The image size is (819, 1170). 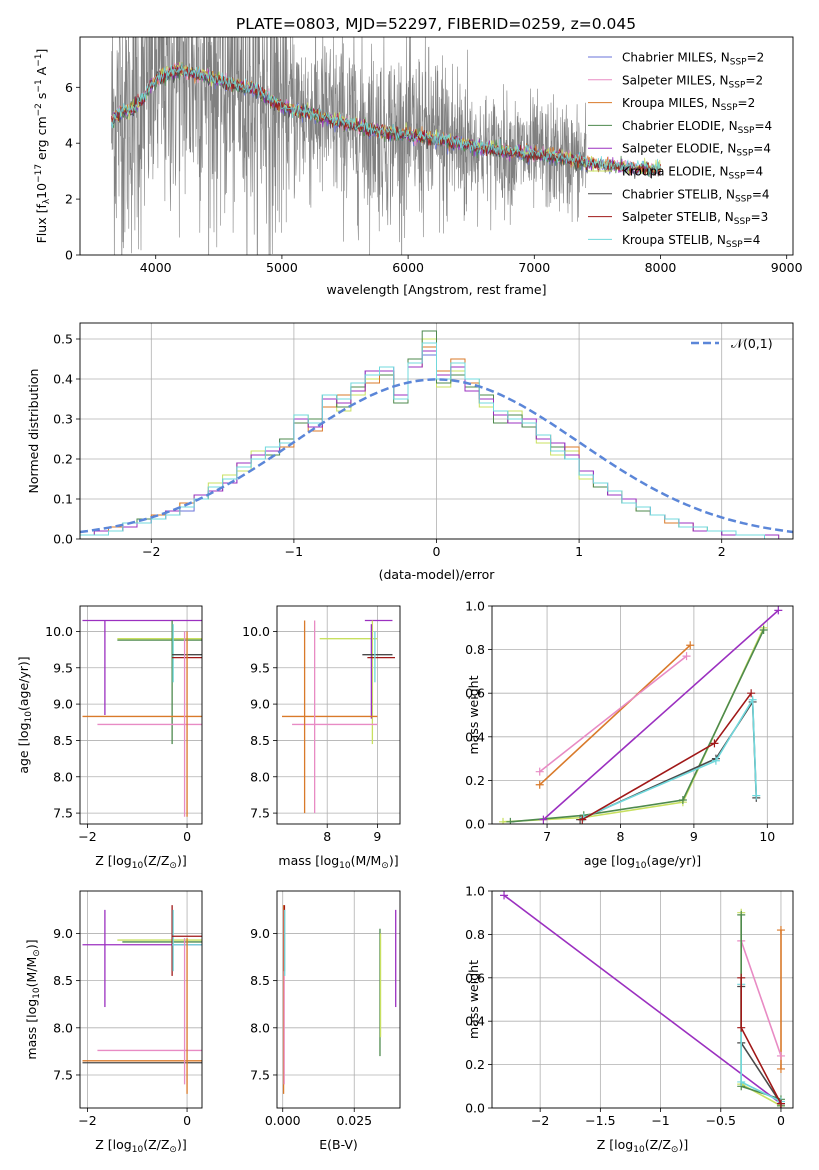 I want to click on plot-area-age_vs_mass, so click(x=338, y=716).